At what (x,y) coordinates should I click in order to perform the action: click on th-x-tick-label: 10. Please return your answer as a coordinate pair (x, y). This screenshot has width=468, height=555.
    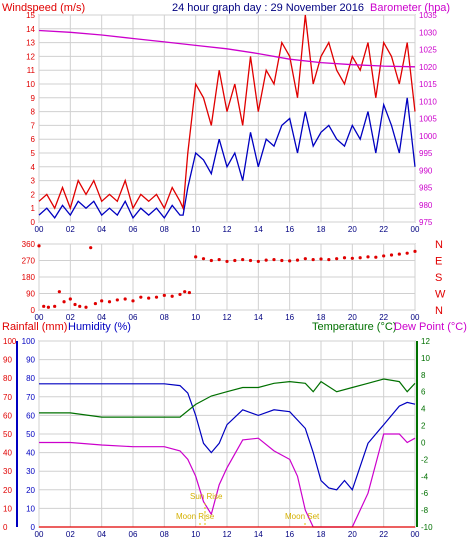
    Looking at the image, I should click on (195, 534).